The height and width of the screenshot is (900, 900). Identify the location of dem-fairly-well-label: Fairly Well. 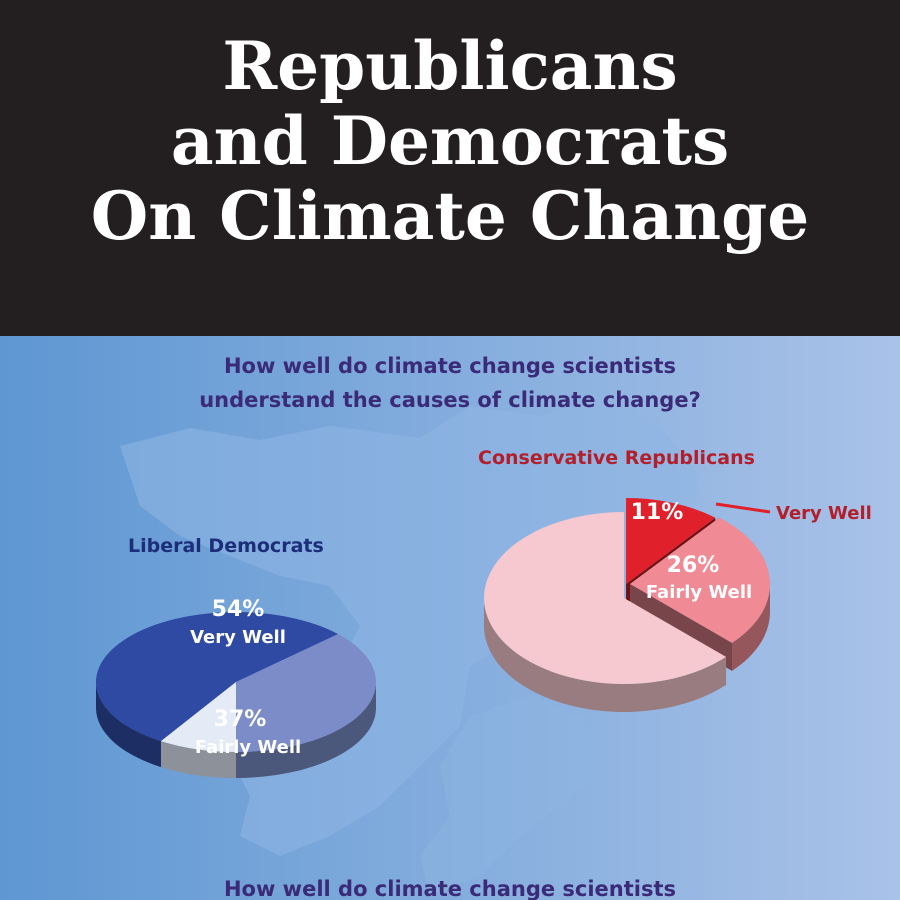
(248, 747).